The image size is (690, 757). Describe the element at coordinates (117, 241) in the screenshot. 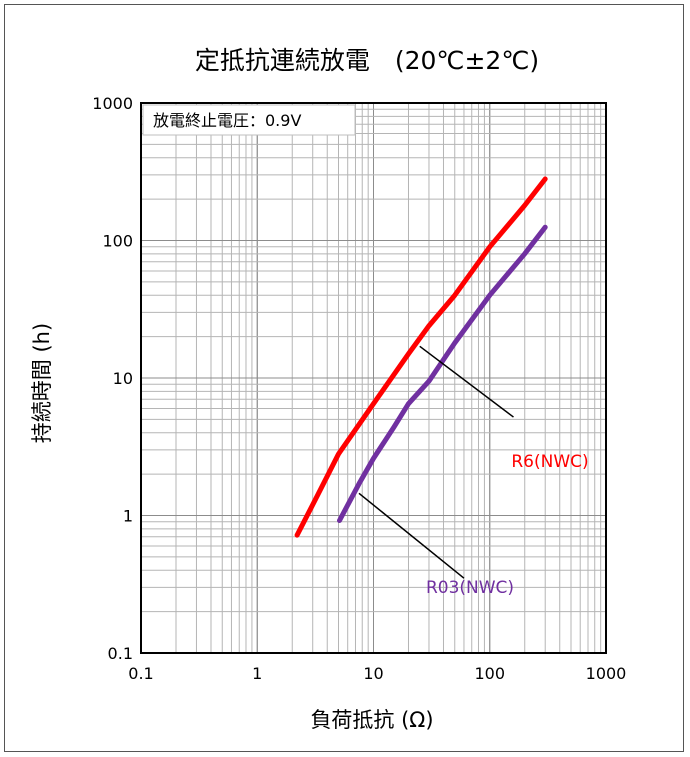

I see `y-tick-label: 100` at that location.